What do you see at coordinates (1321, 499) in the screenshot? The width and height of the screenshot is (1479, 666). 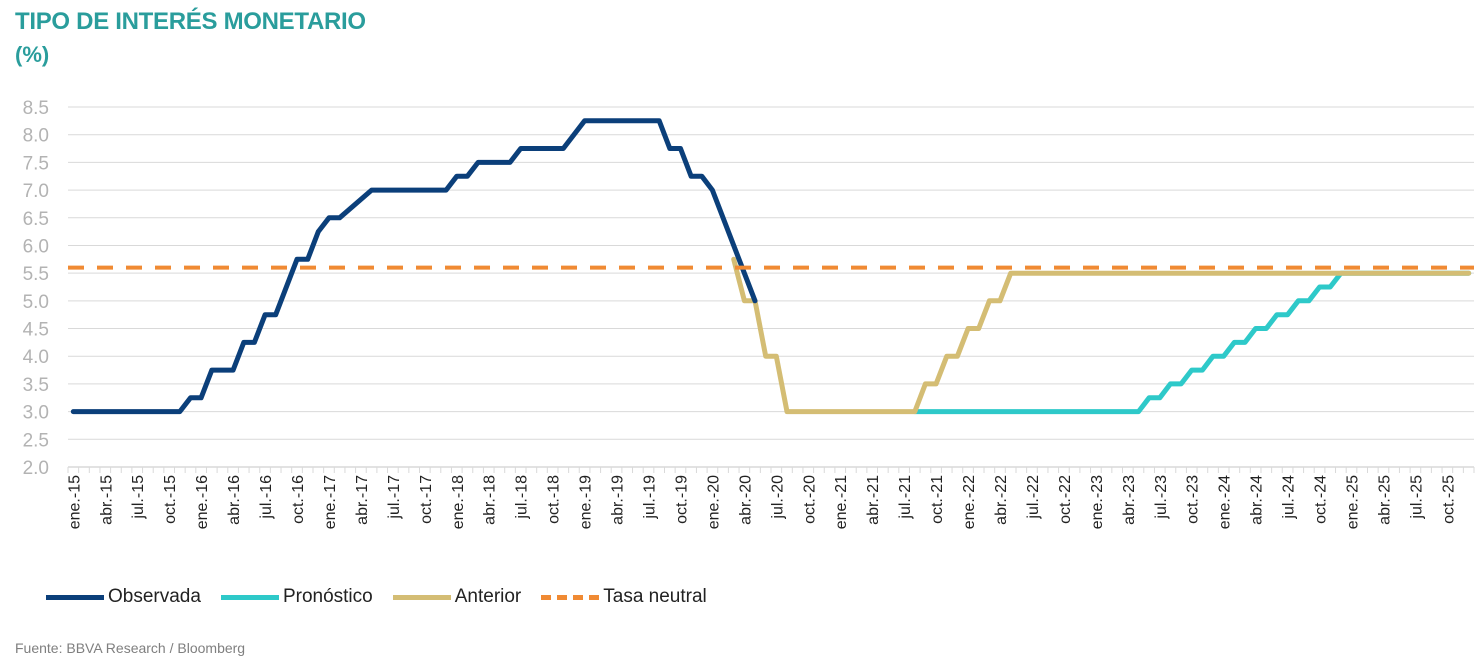 I see `x-tick-label: oct.-24` at bounding box center [1321, 499].